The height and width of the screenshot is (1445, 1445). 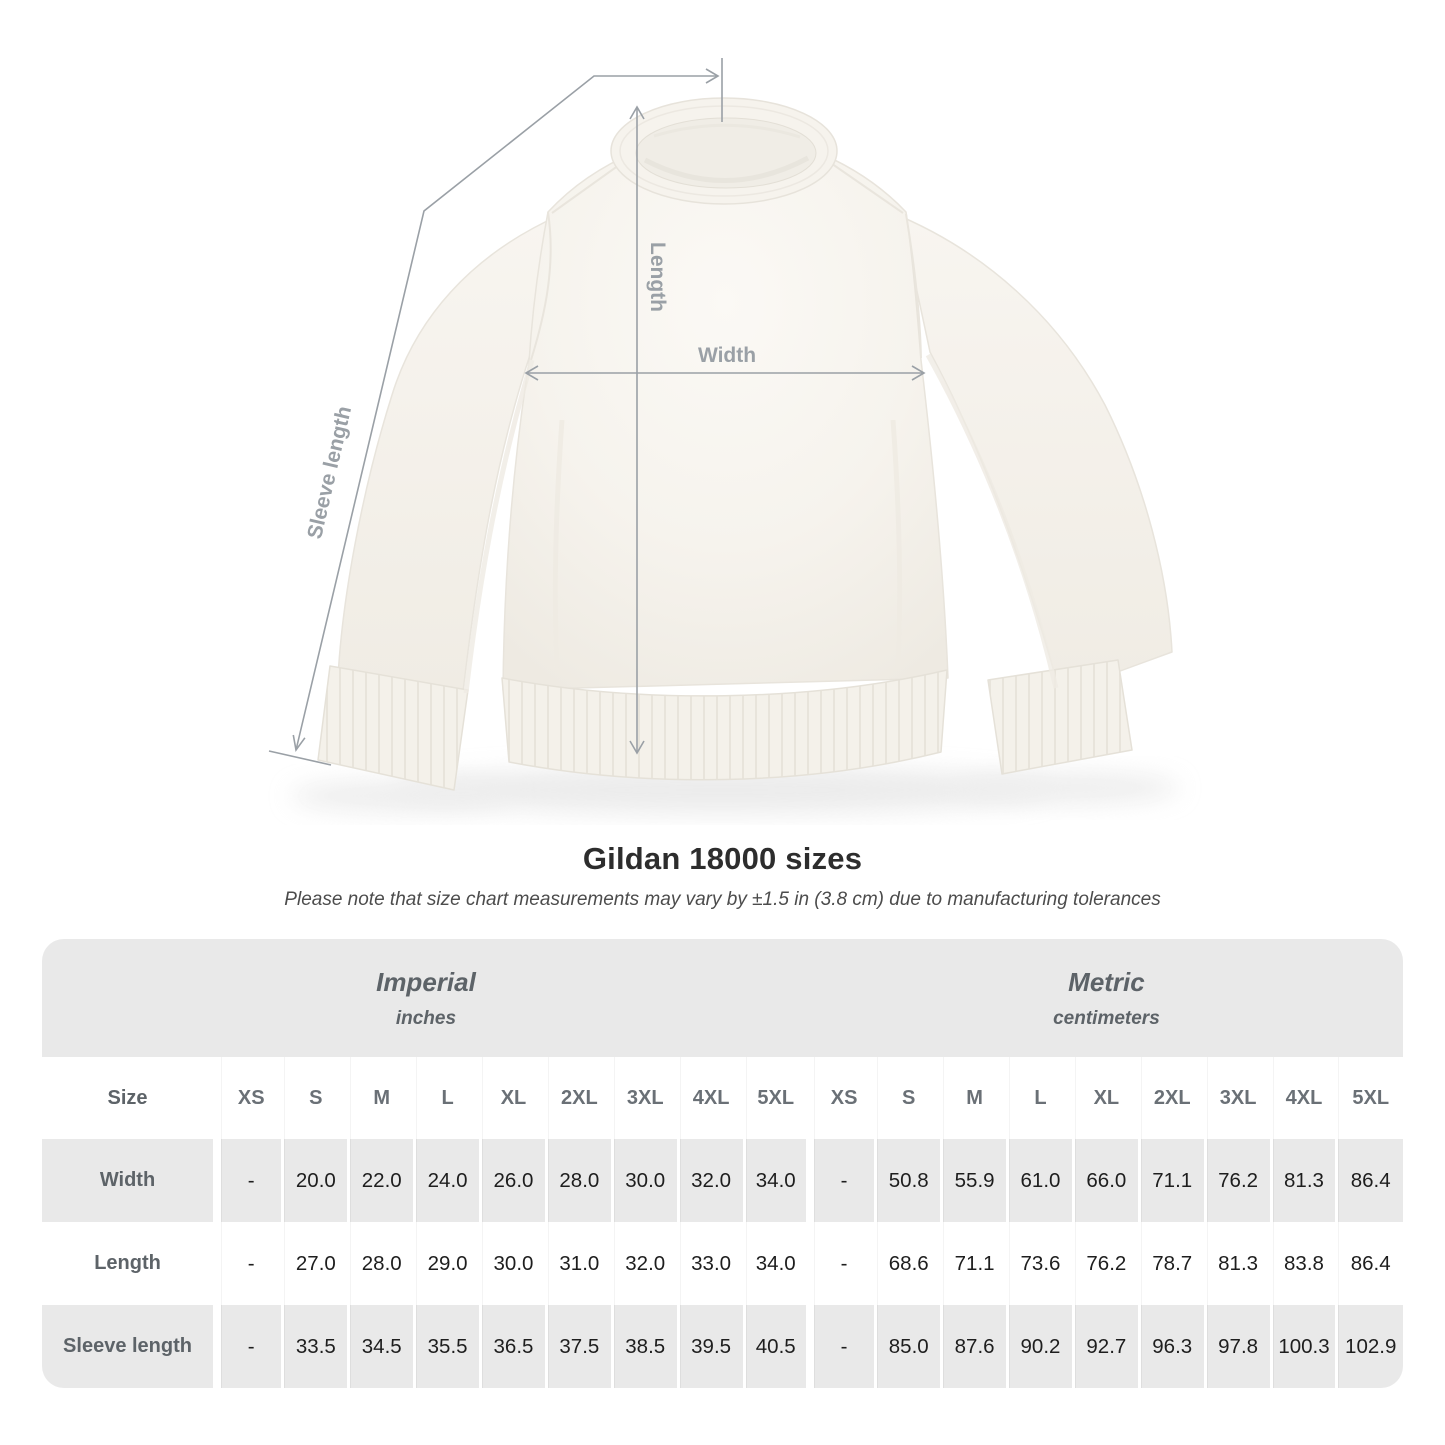 What do you see at coordinates (1369, 1098) in the screenshot?
I see `size-col-header-metric-5xl: 5XL` at bounding box center [1369, 1098].